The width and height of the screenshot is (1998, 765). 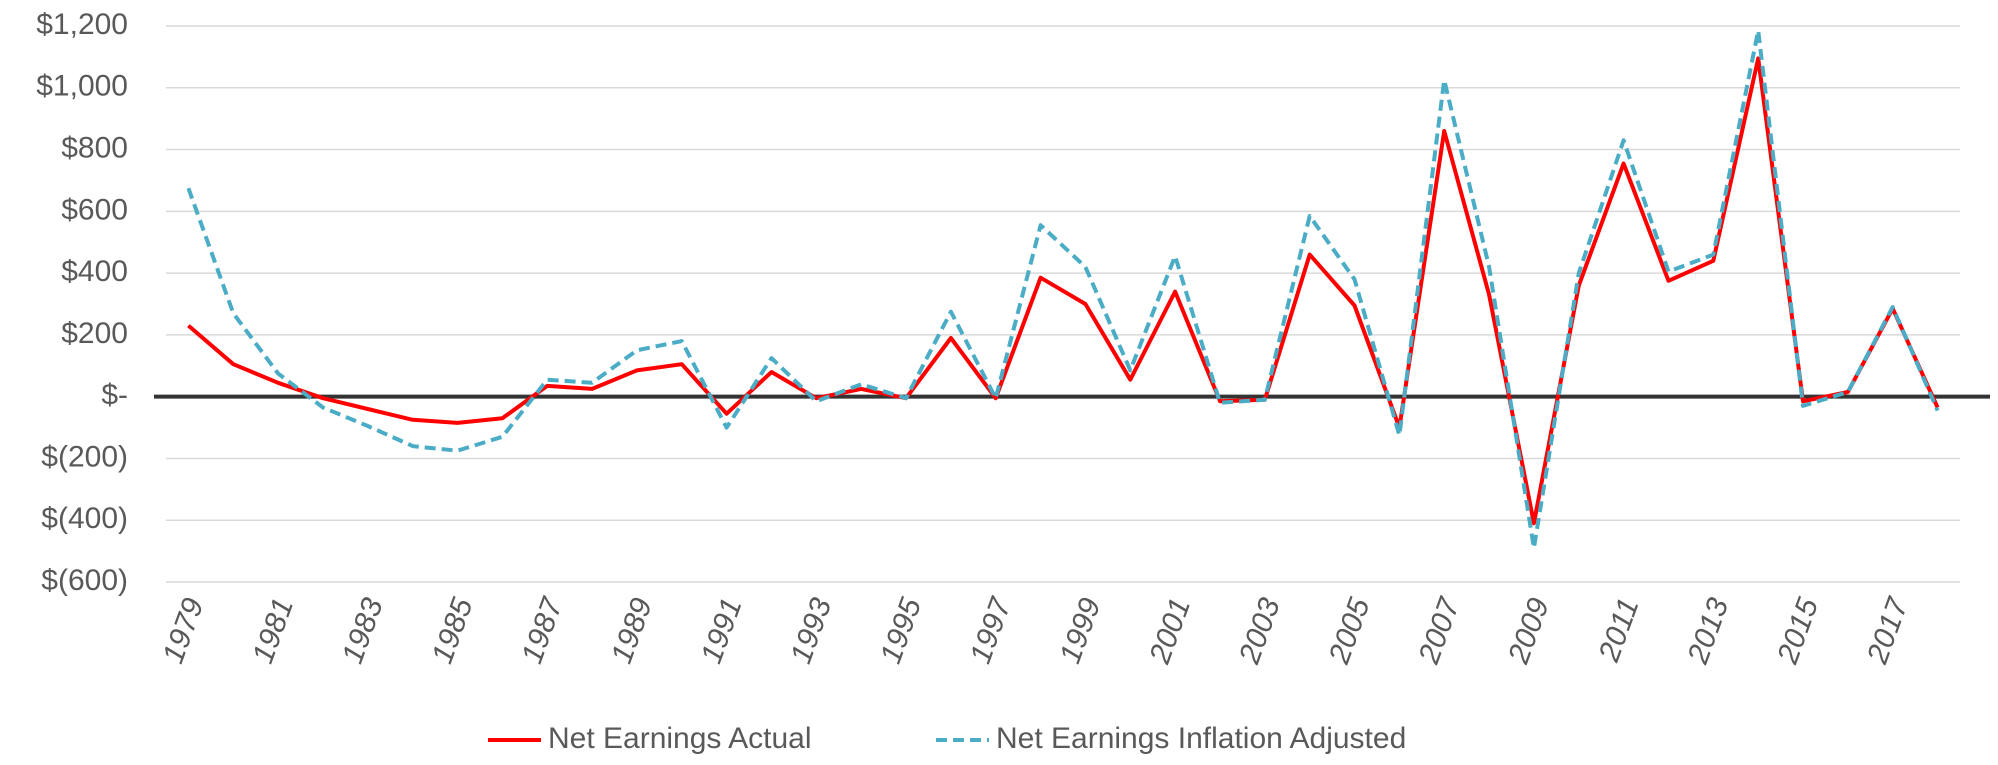 What do you see at coordinates (1349, 631) in the screenshot?
I see `x-tick-label: 2005` at bounding box center [1349, 631].